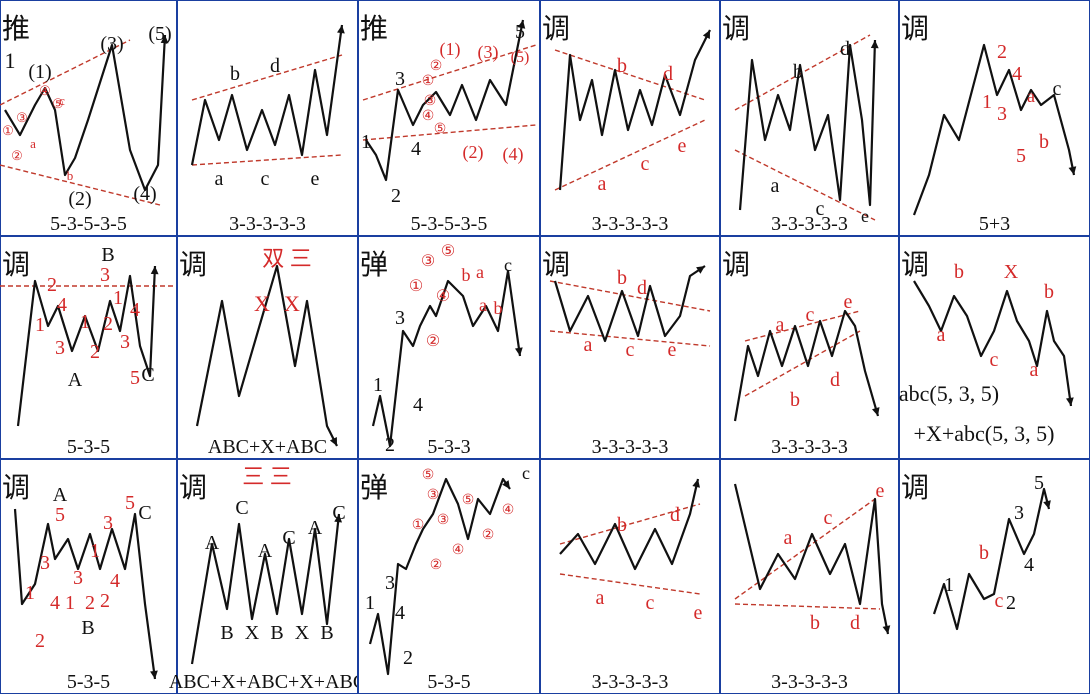 The width and height of the screenshot is (1090, 694). Describe the element at coordinates (1011, 603) in the screenshot. I see `wave-label: 2` at that location.